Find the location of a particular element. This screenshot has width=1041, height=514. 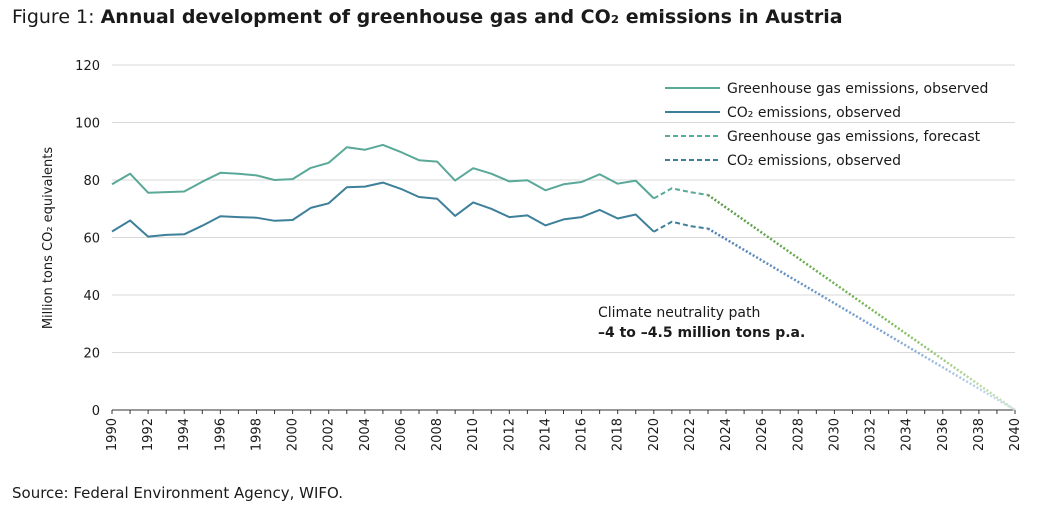

x-tick-label: 2034 is located at coordinates (907, 434).